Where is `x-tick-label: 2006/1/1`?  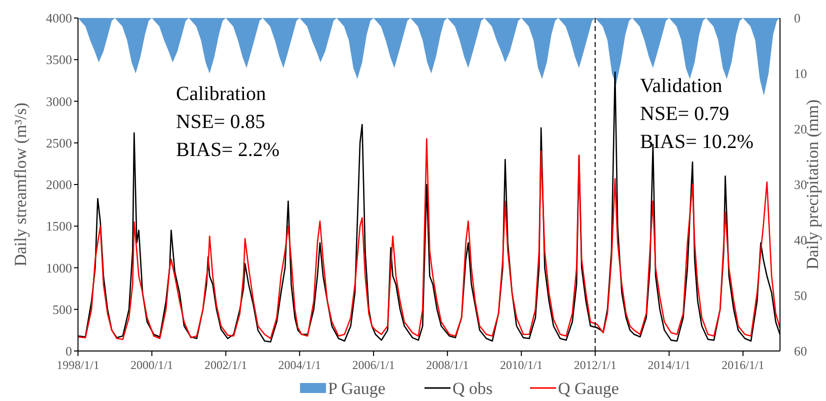
x-tick-label: 2006/1/1 is located at coordinates (373, 365).